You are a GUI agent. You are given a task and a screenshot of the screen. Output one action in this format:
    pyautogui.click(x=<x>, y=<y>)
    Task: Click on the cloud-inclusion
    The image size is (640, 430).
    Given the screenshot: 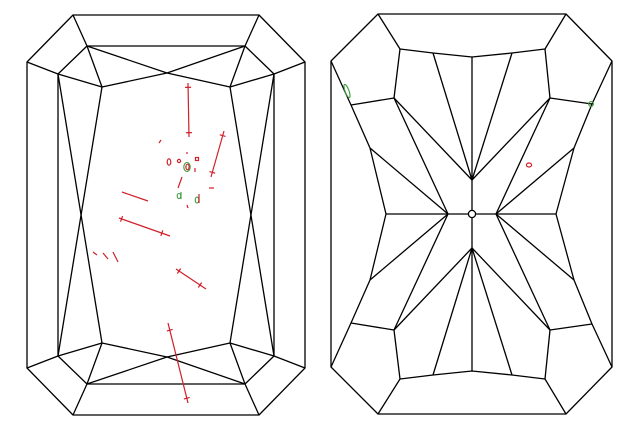 What is the action you would take?
    pyautogui.click(x=187, y=167)
    